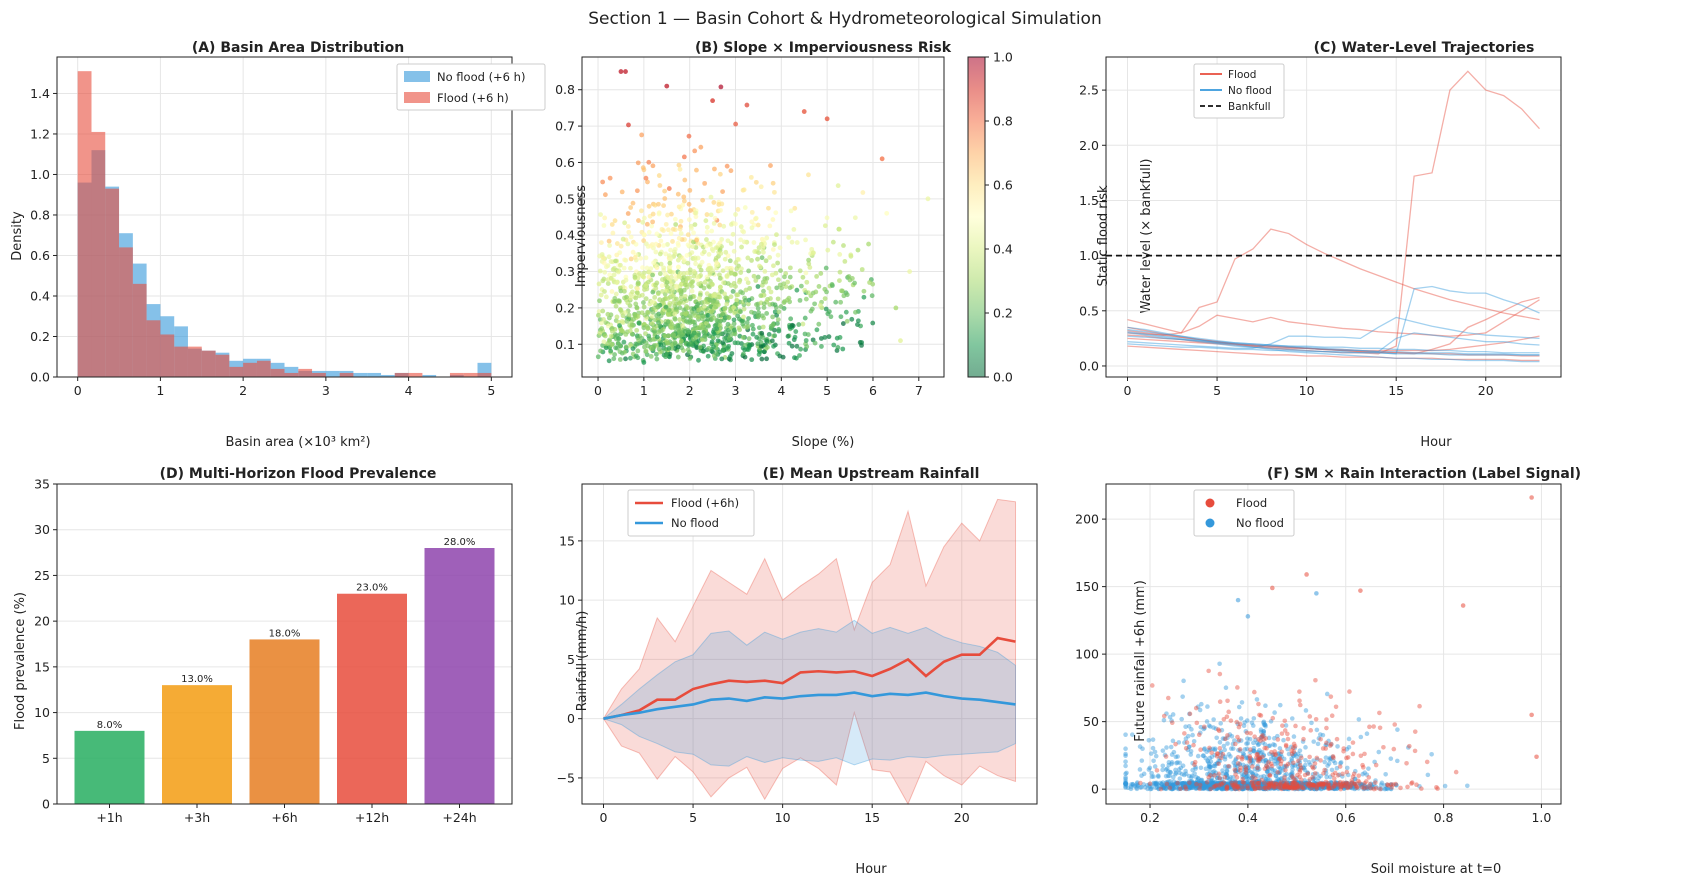 The height and width of the screenshot is (886, 1690). I want to click on trajectory-line-flood, so click(1333, 281).